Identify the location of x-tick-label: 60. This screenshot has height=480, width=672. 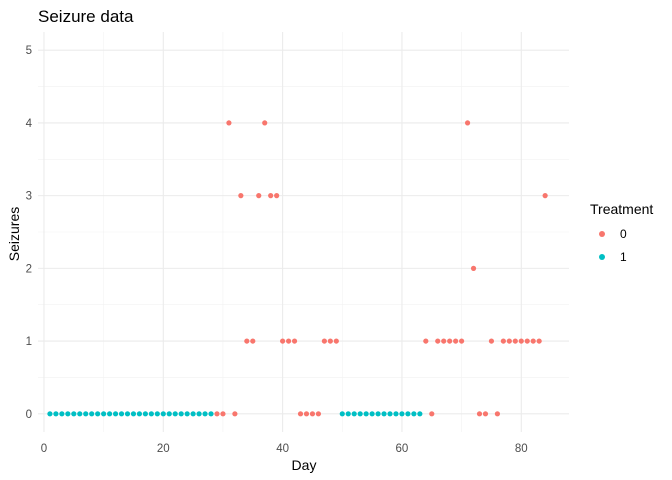
(402, 449).